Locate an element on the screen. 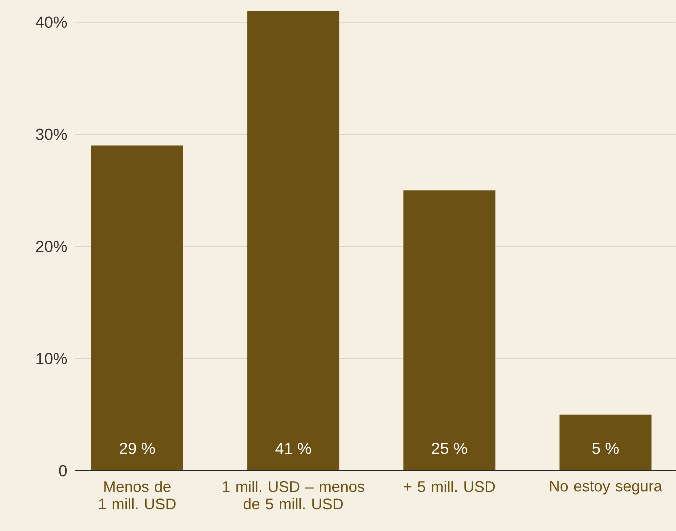 The height and width of the screenshot is (531, 676). y-tick-label: 0 is located at coordinates (63, 471).